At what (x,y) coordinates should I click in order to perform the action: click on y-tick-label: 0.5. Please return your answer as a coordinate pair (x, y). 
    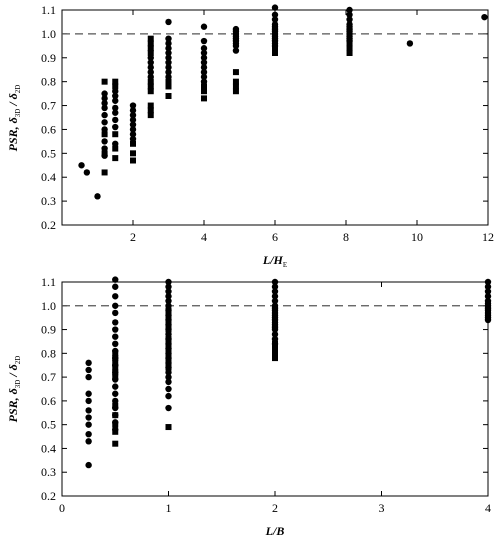
    Looking at the image, I should click on (48, 425).